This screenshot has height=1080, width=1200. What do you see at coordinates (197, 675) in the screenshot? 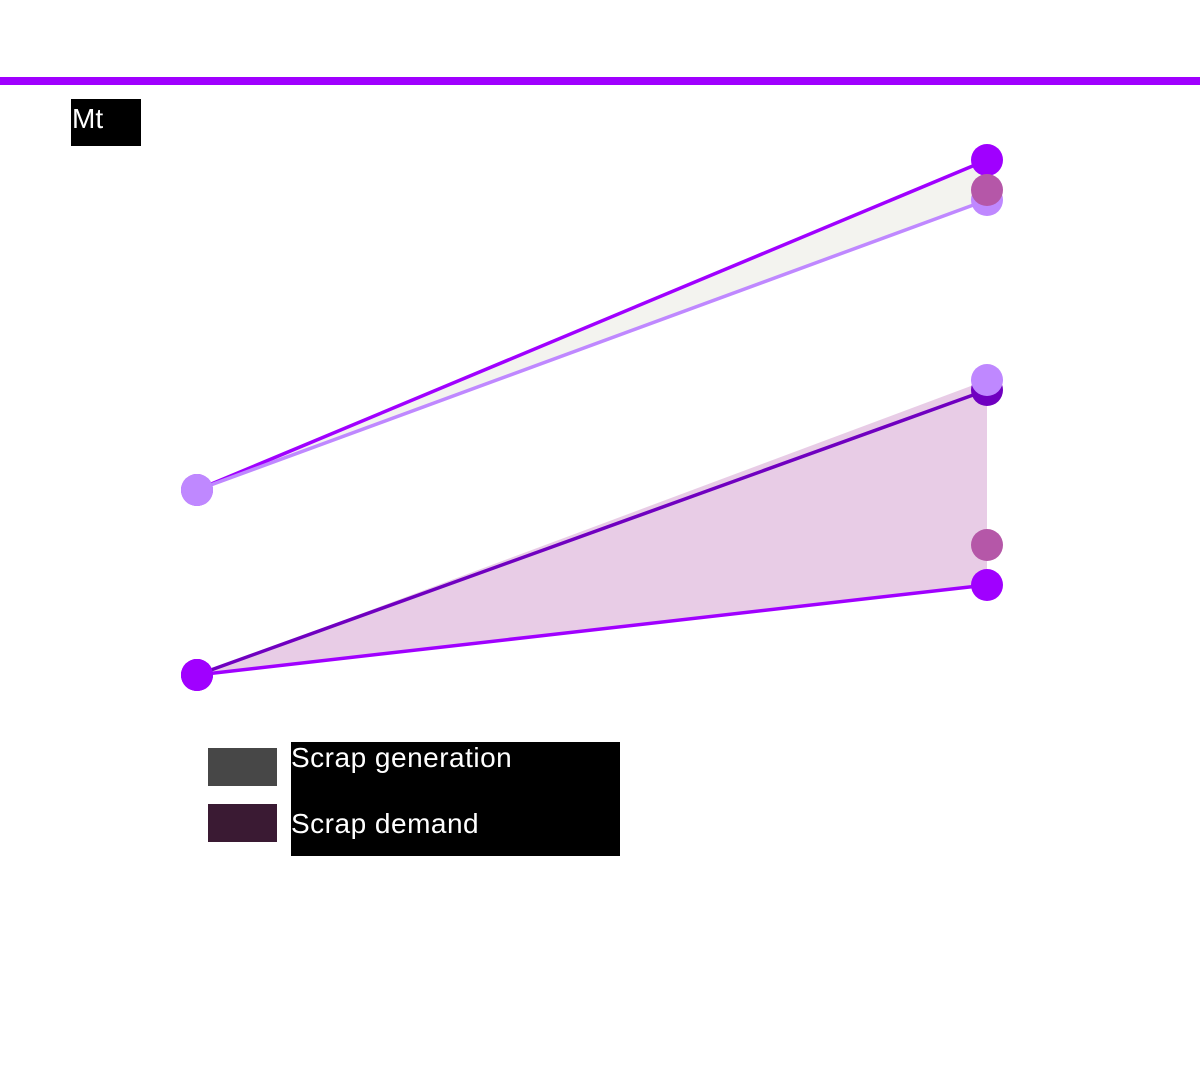
I see `start-point-demand` at bounding box center [197, 675].